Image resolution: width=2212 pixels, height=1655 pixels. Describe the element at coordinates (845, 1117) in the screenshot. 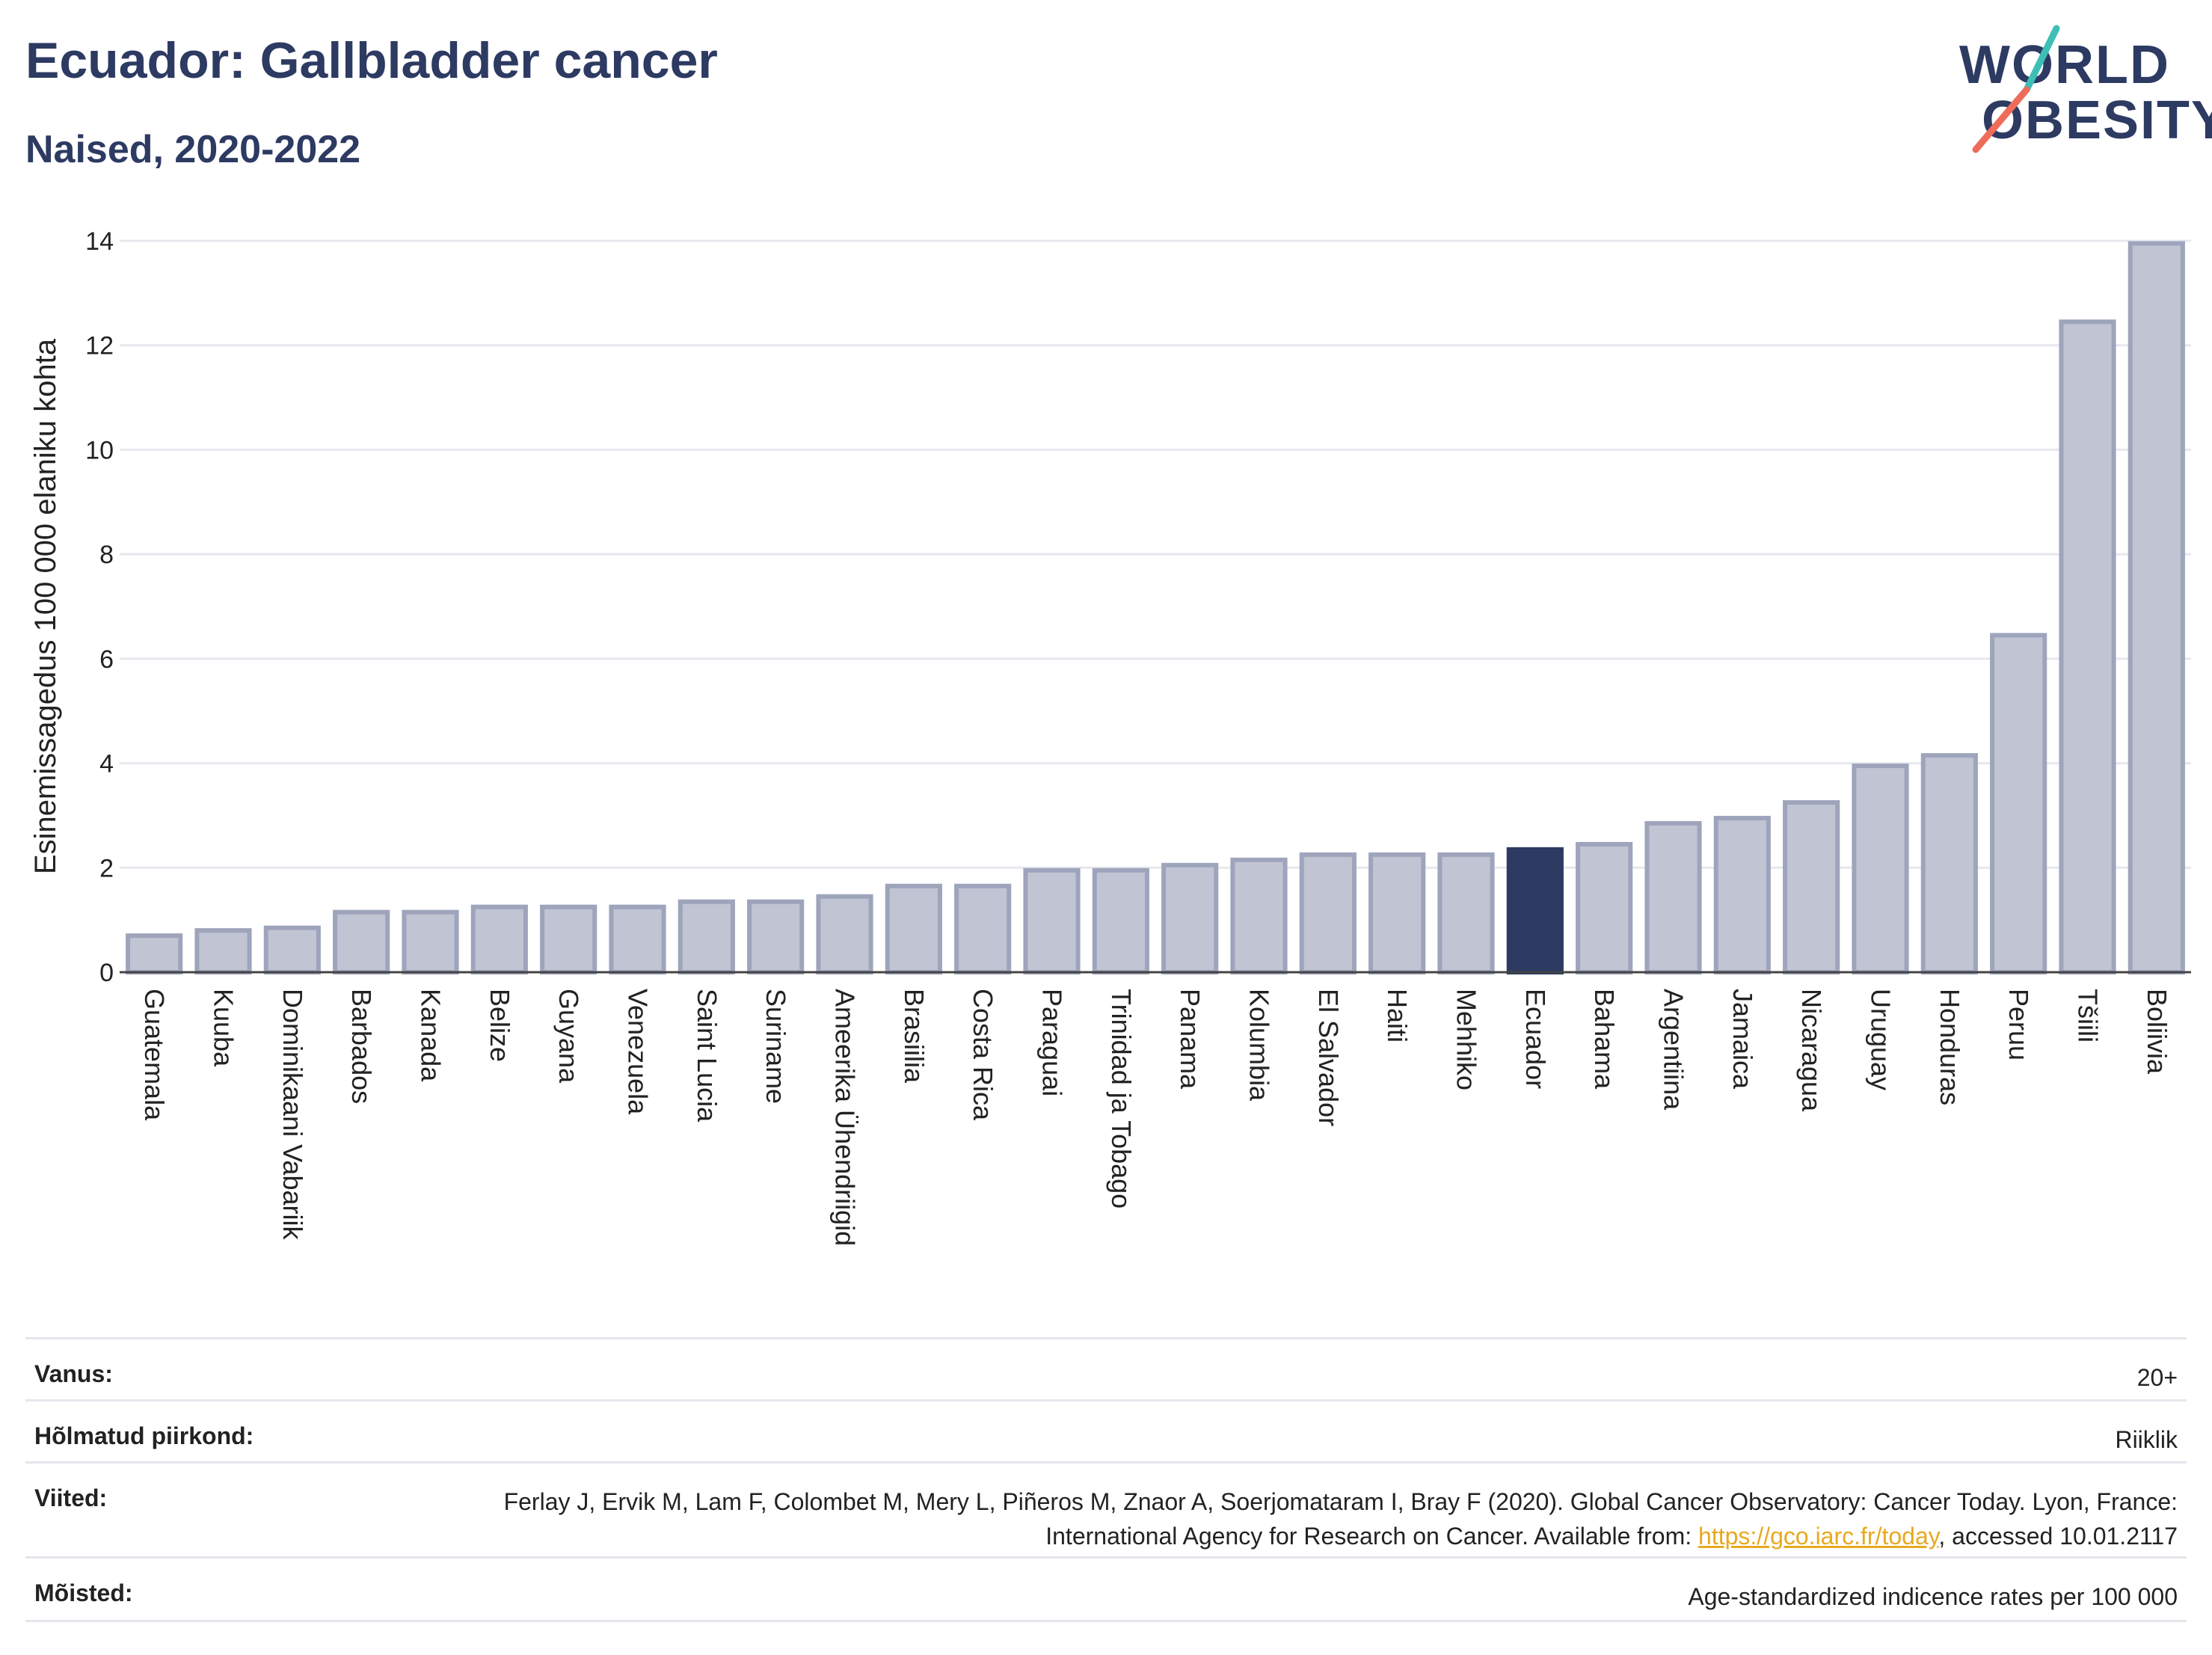

I see `x-tick-label: Ameerika Ühendriigid` at that location.